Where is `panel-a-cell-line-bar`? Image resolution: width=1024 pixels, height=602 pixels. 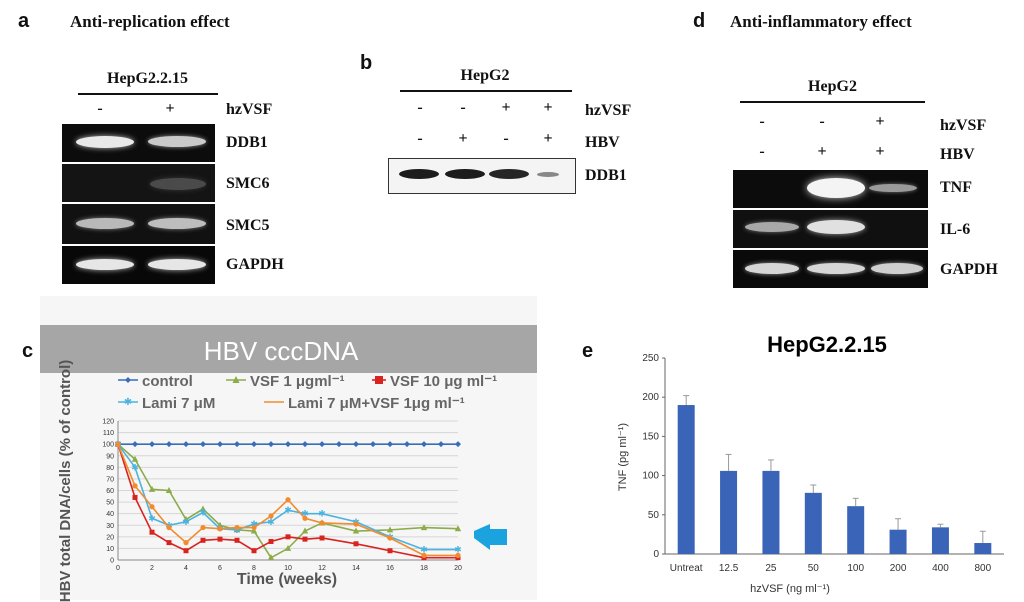 panel-a-cell-line-bar is located at coordinates (148, 94).